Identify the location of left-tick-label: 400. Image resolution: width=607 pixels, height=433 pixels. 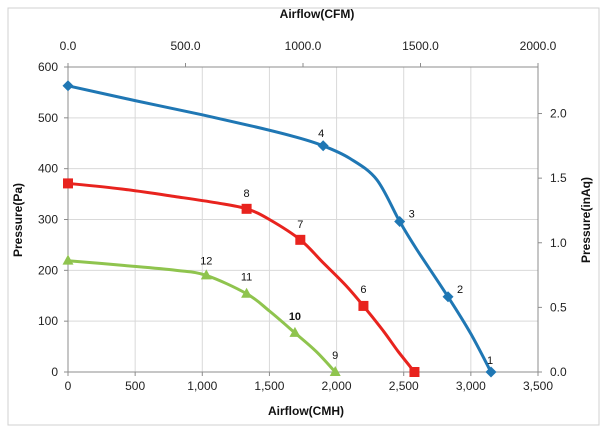
(48, 169).